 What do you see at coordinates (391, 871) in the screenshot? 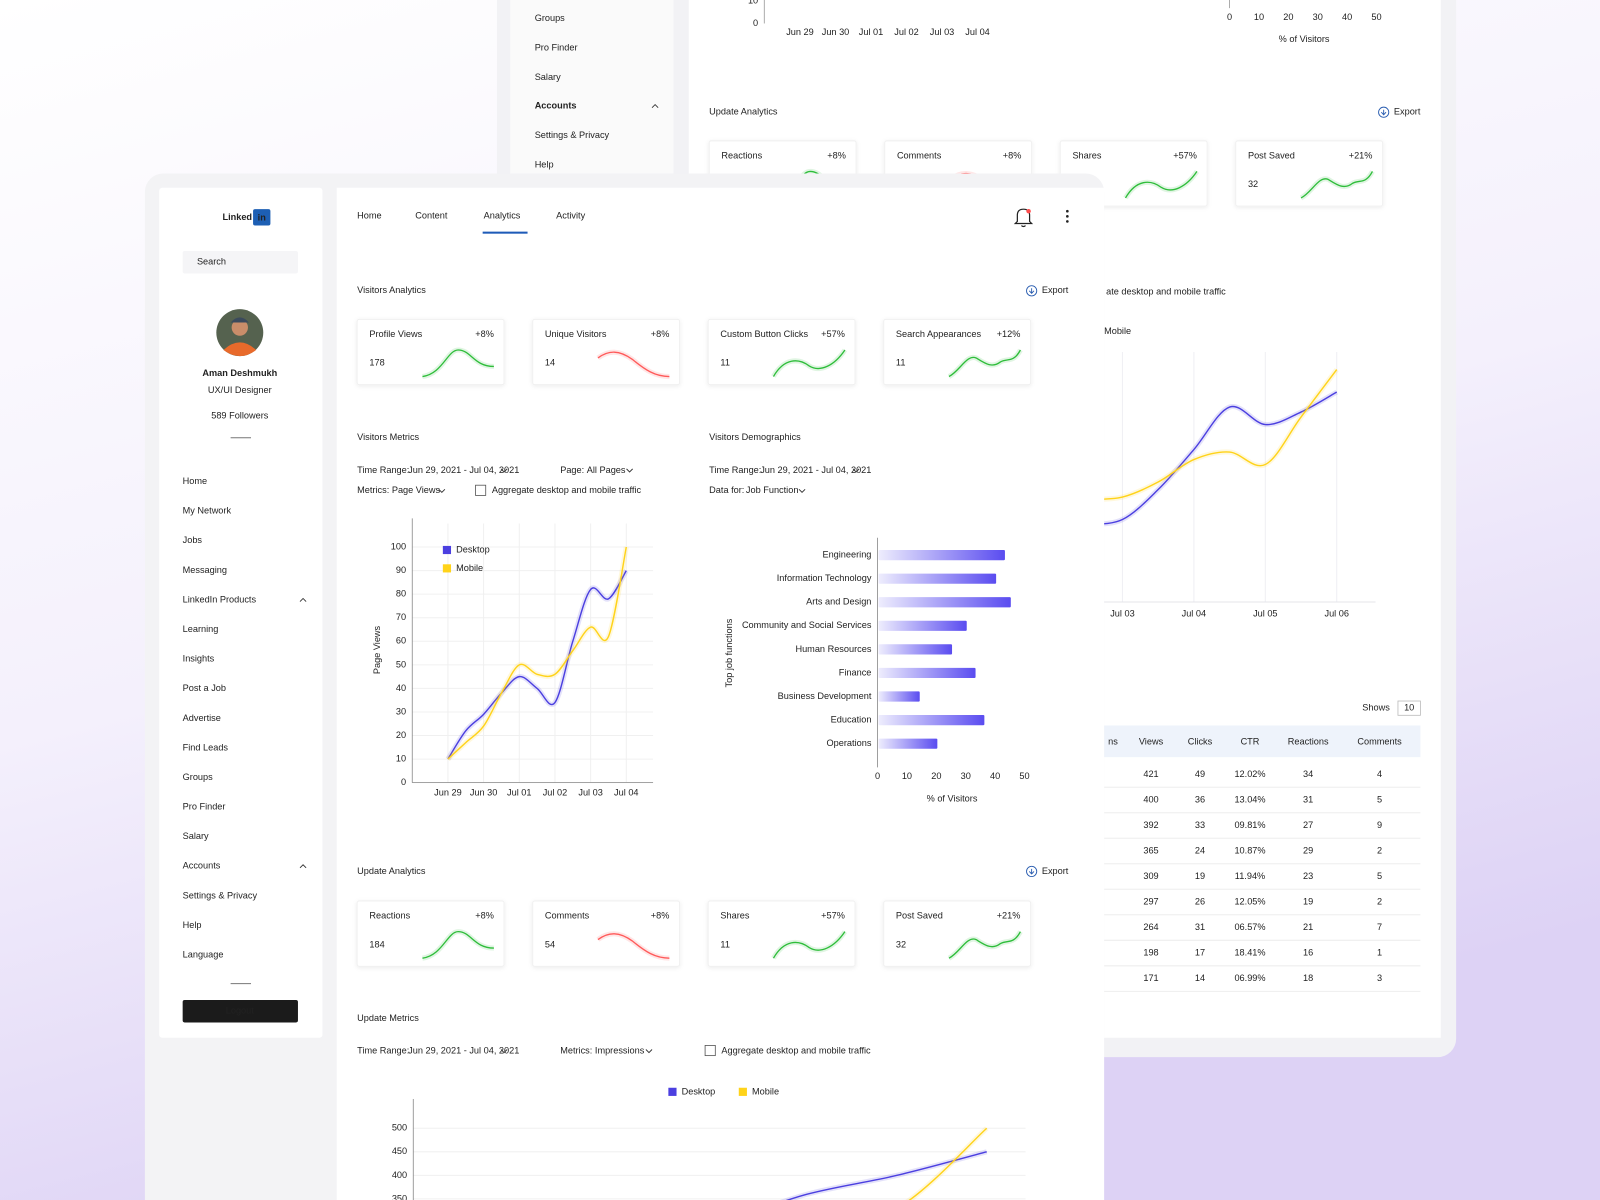
I see `section-title: Update Analytics` at bounding box center [391, 871].